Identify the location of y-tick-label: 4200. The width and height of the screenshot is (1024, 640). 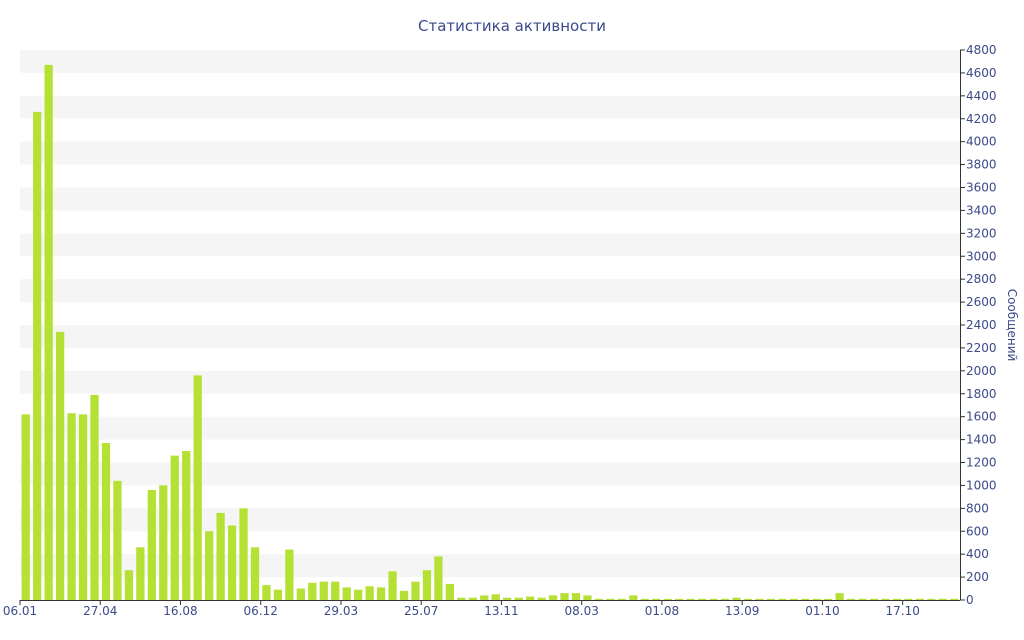
(981, 119).